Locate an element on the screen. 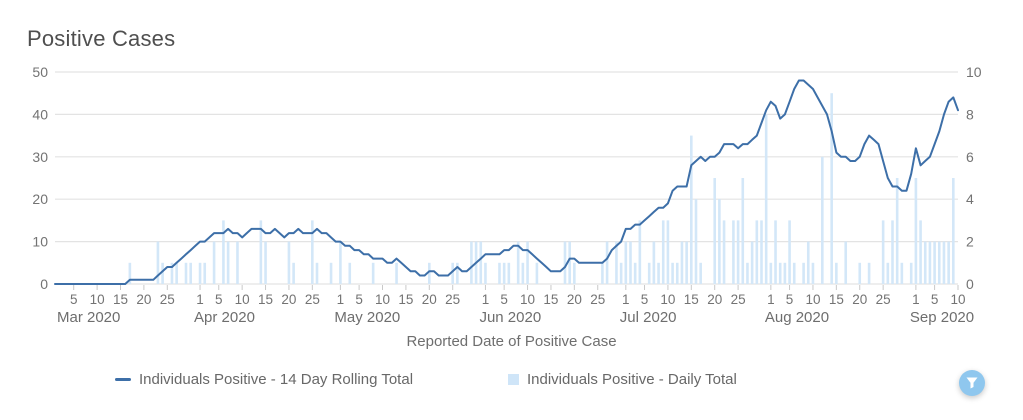 Image resolution: width=1023 pixels, height=420 pixels. month-label: Aug 2020 is located at coordinates (797, 317).